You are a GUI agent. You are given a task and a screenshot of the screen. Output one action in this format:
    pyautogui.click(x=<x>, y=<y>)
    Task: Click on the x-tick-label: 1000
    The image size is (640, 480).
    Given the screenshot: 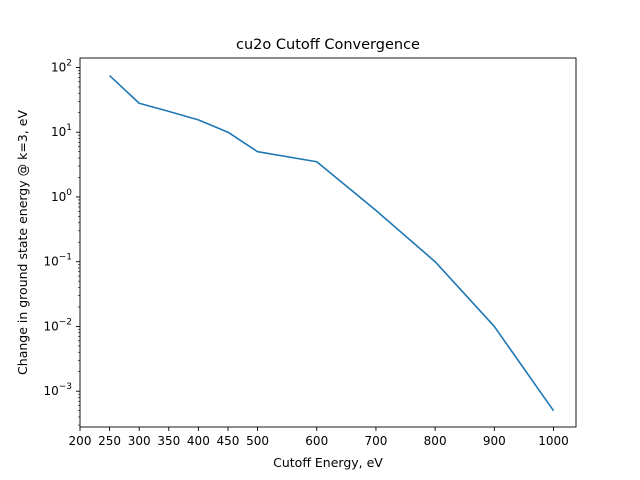 What is the action you would take?
    pyautogui.click(x=553, y=441)
    